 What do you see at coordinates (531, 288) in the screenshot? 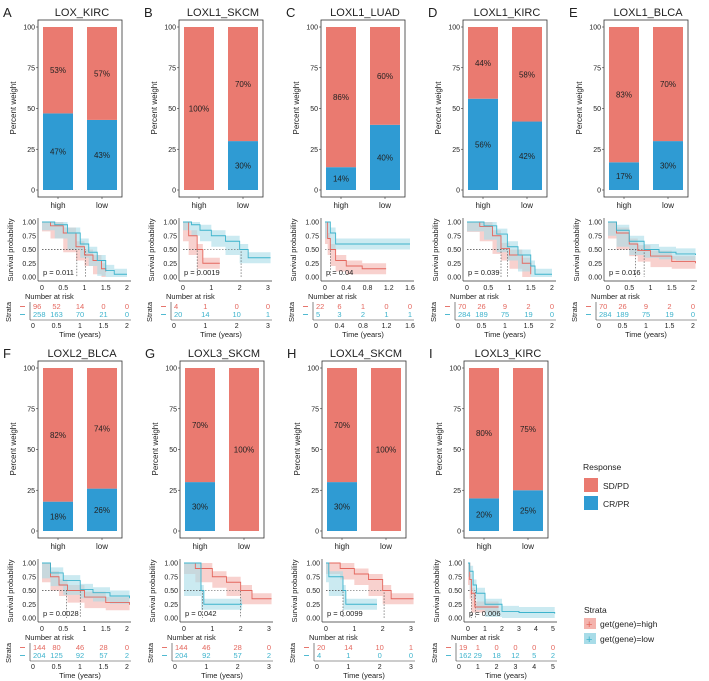
I see `km-xtick-label: 1.5` at bounding box center [531, 288].